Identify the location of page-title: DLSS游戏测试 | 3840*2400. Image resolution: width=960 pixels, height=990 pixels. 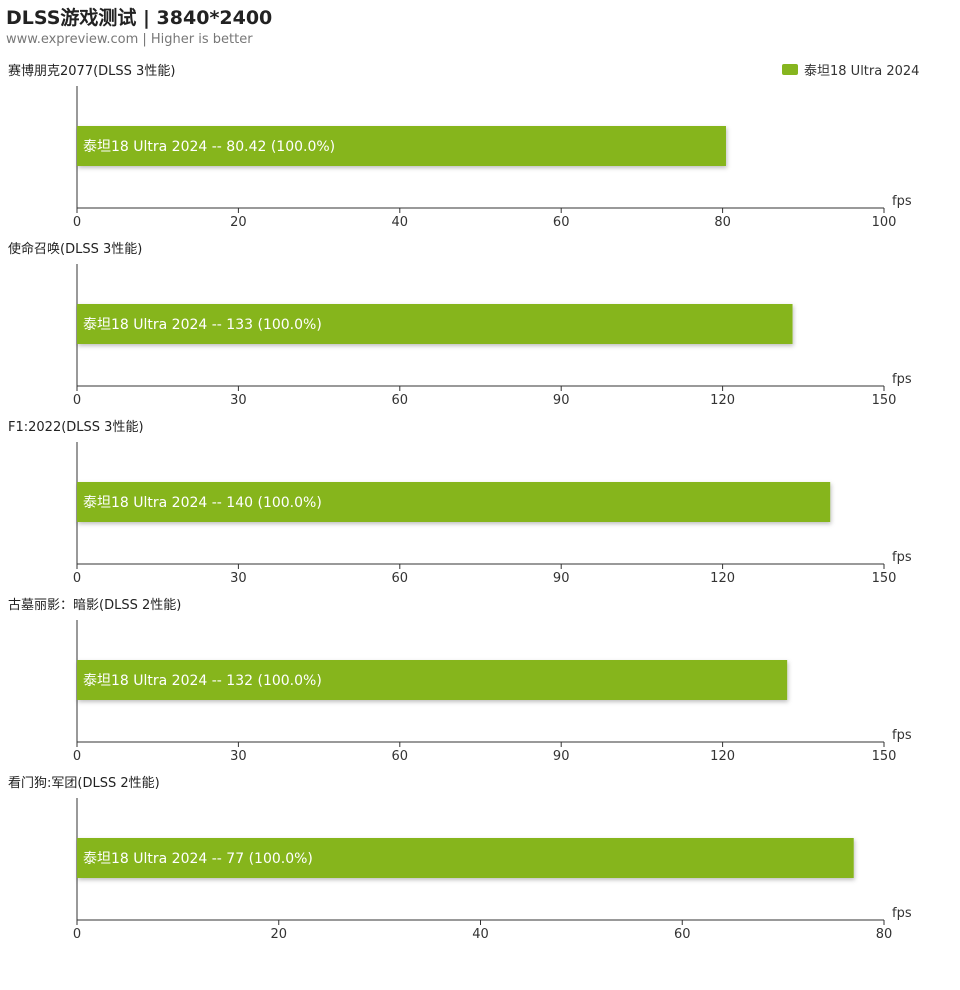
(139, 18).